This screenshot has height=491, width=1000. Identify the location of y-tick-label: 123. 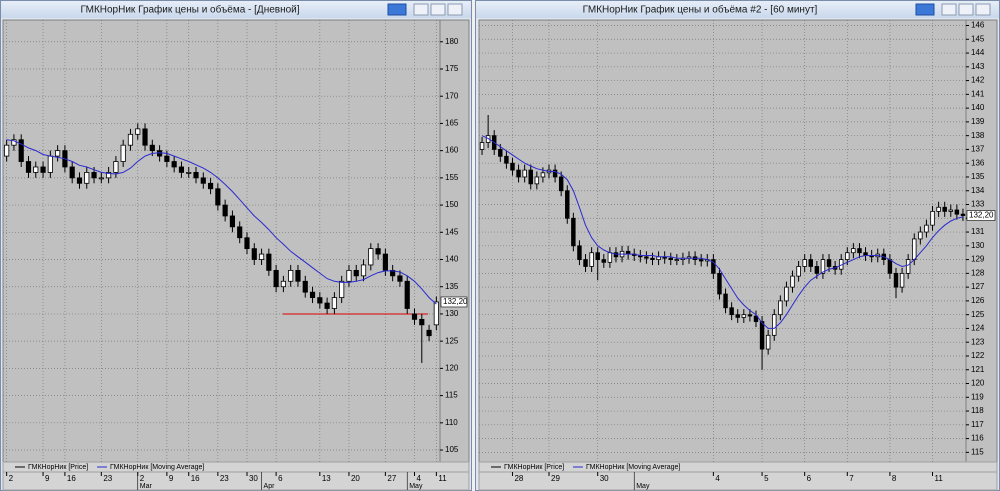
(978, 341).